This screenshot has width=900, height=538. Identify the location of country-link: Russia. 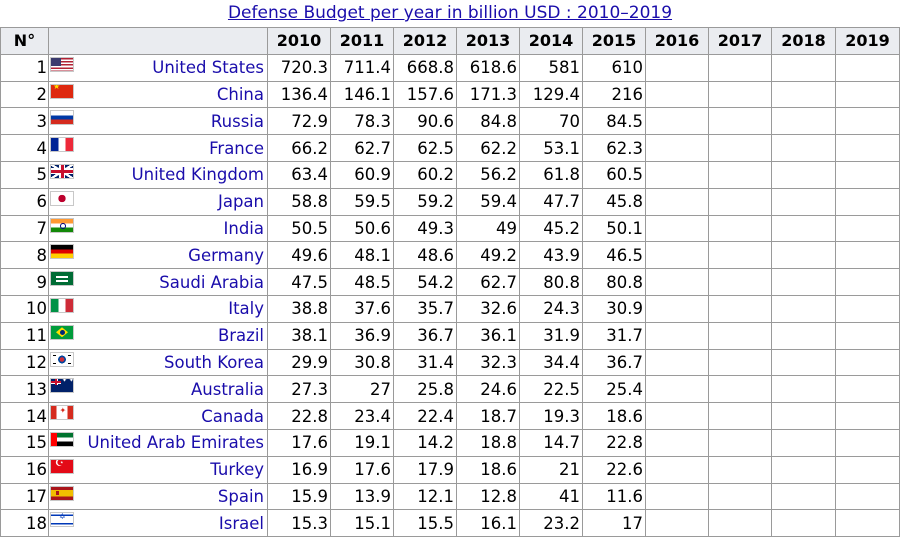
(237, 121).